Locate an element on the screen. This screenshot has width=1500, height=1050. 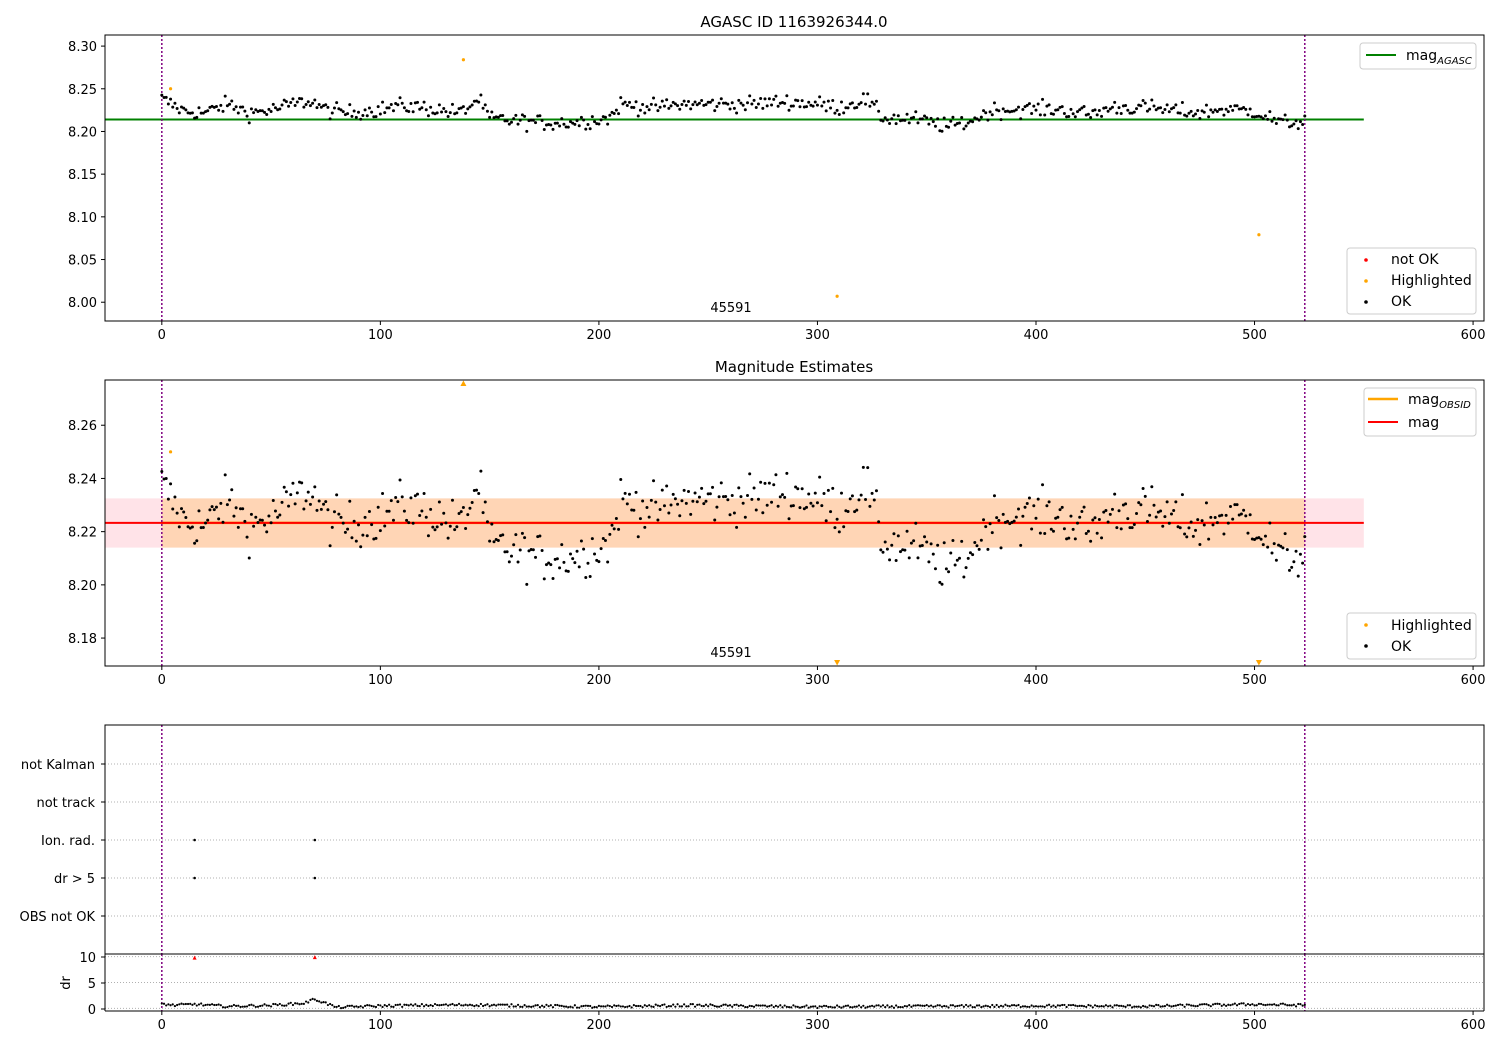
panel1-xtick-label-400: 400 is located at coordinates (1036, 335).